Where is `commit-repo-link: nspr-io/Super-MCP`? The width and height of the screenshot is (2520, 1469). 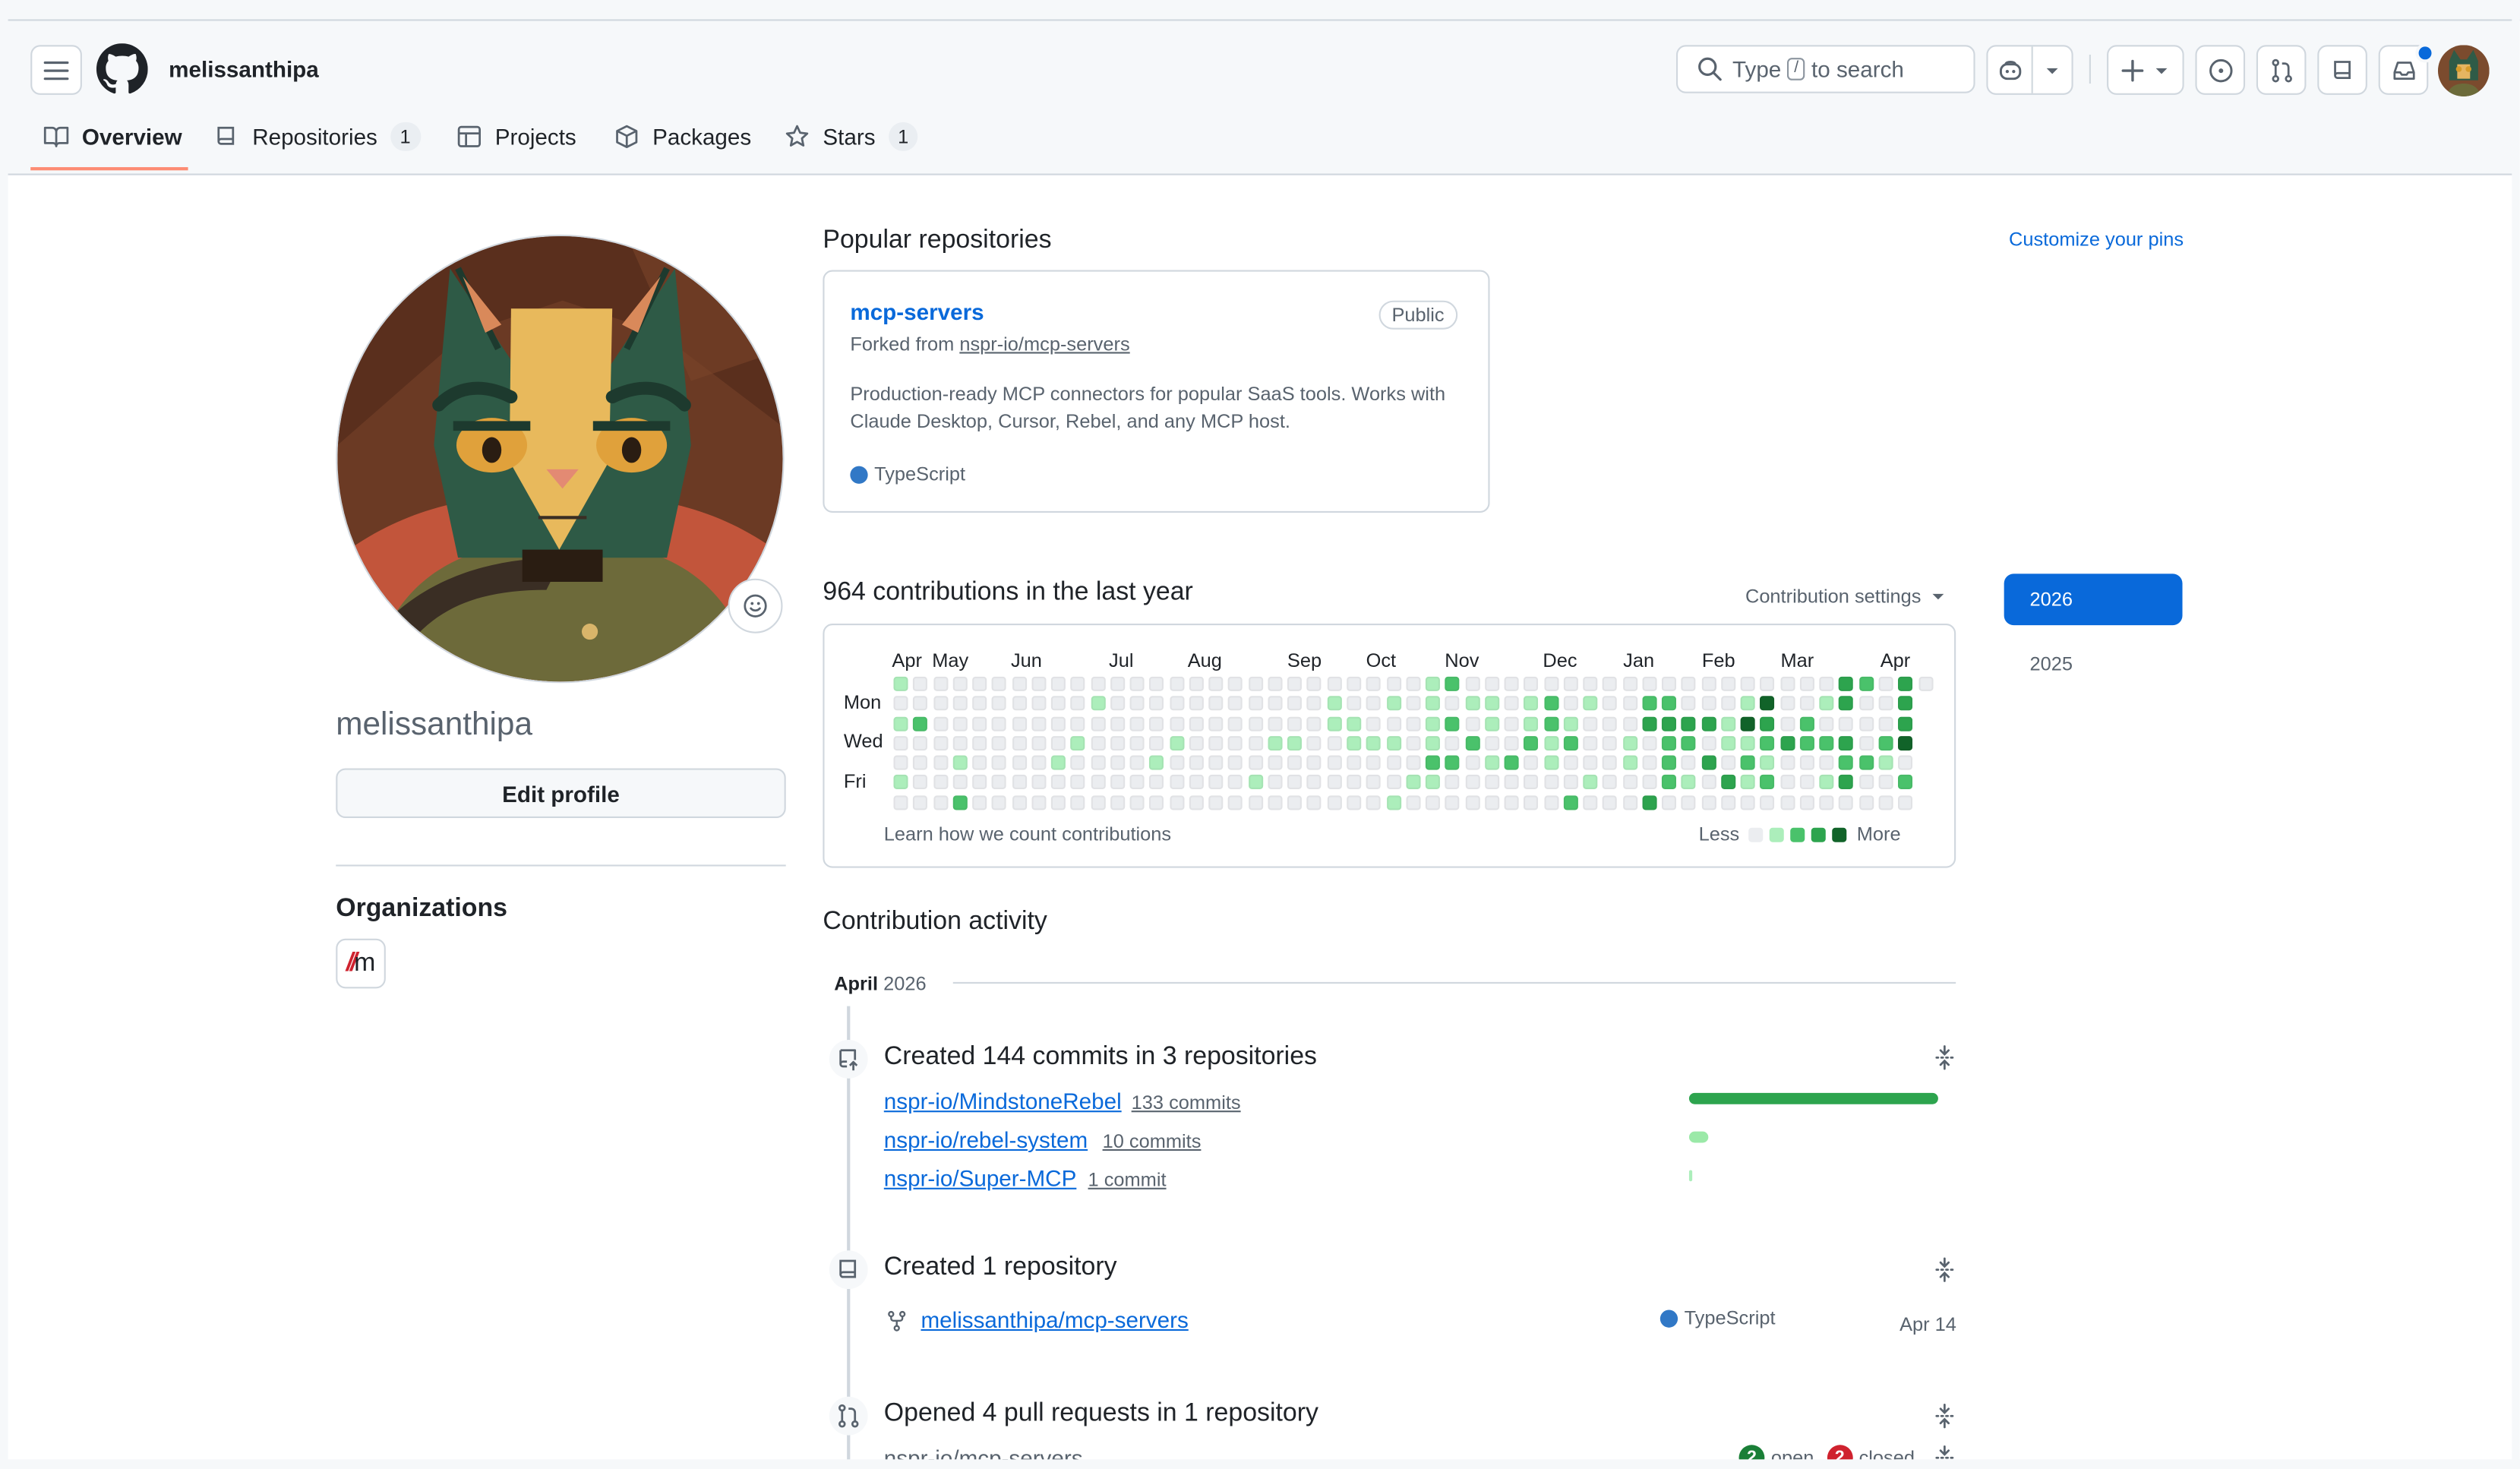
commit-repo-link: nspr-io/Super-MCP is located at coordinates (980, 1178).